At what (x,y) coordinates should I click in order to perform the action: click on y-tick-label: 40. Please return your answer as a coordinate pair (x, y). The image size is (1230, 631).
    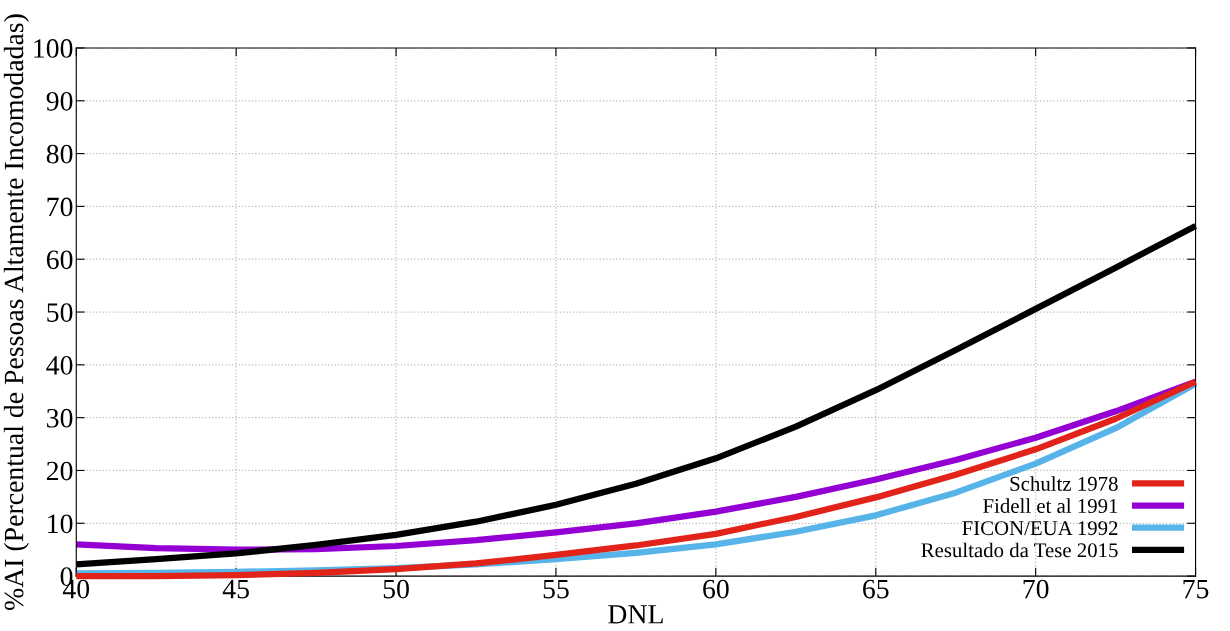
    Looking at the image, I should click on (59, 365).